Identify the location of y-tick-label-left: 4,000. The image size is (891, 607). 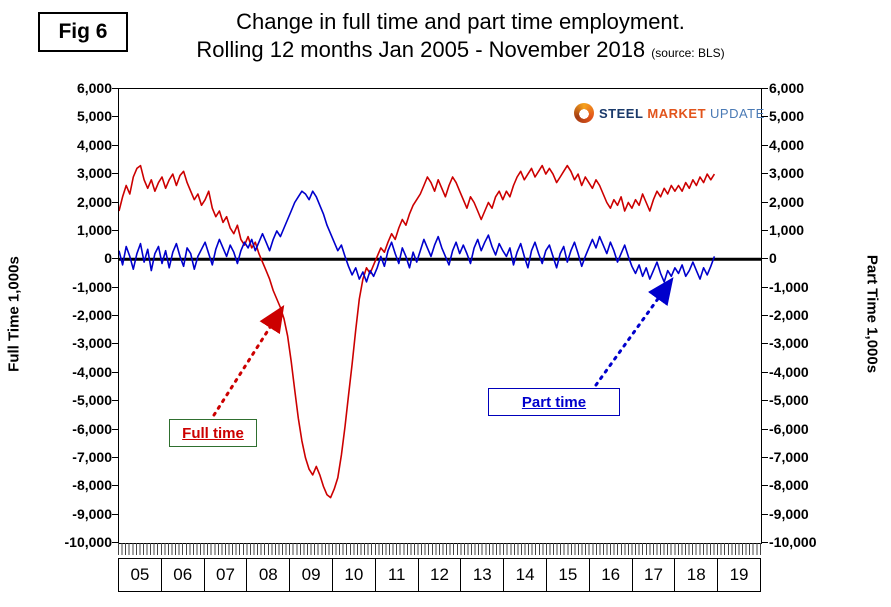
(94, 144).